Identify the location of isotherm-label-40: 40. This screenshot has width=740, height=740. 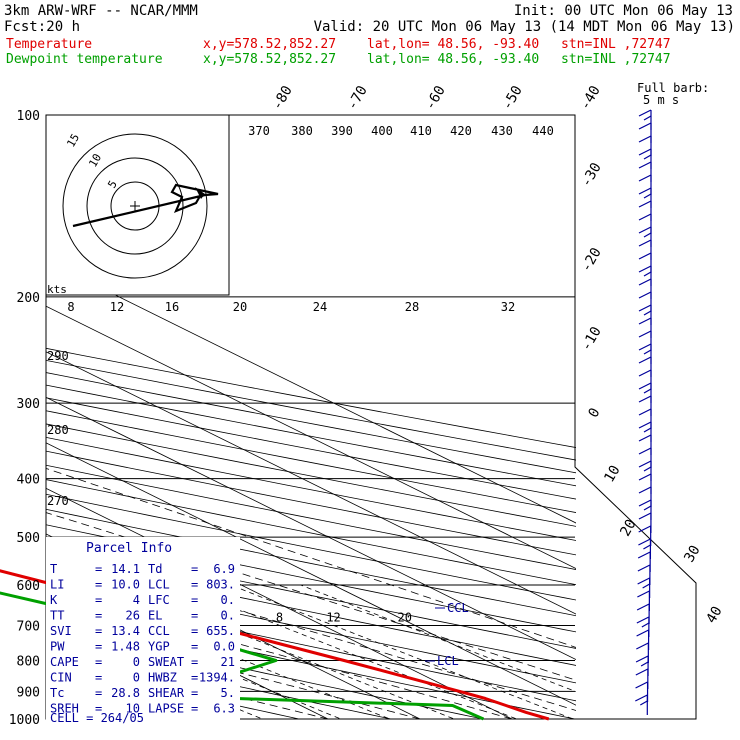
(714, 615).